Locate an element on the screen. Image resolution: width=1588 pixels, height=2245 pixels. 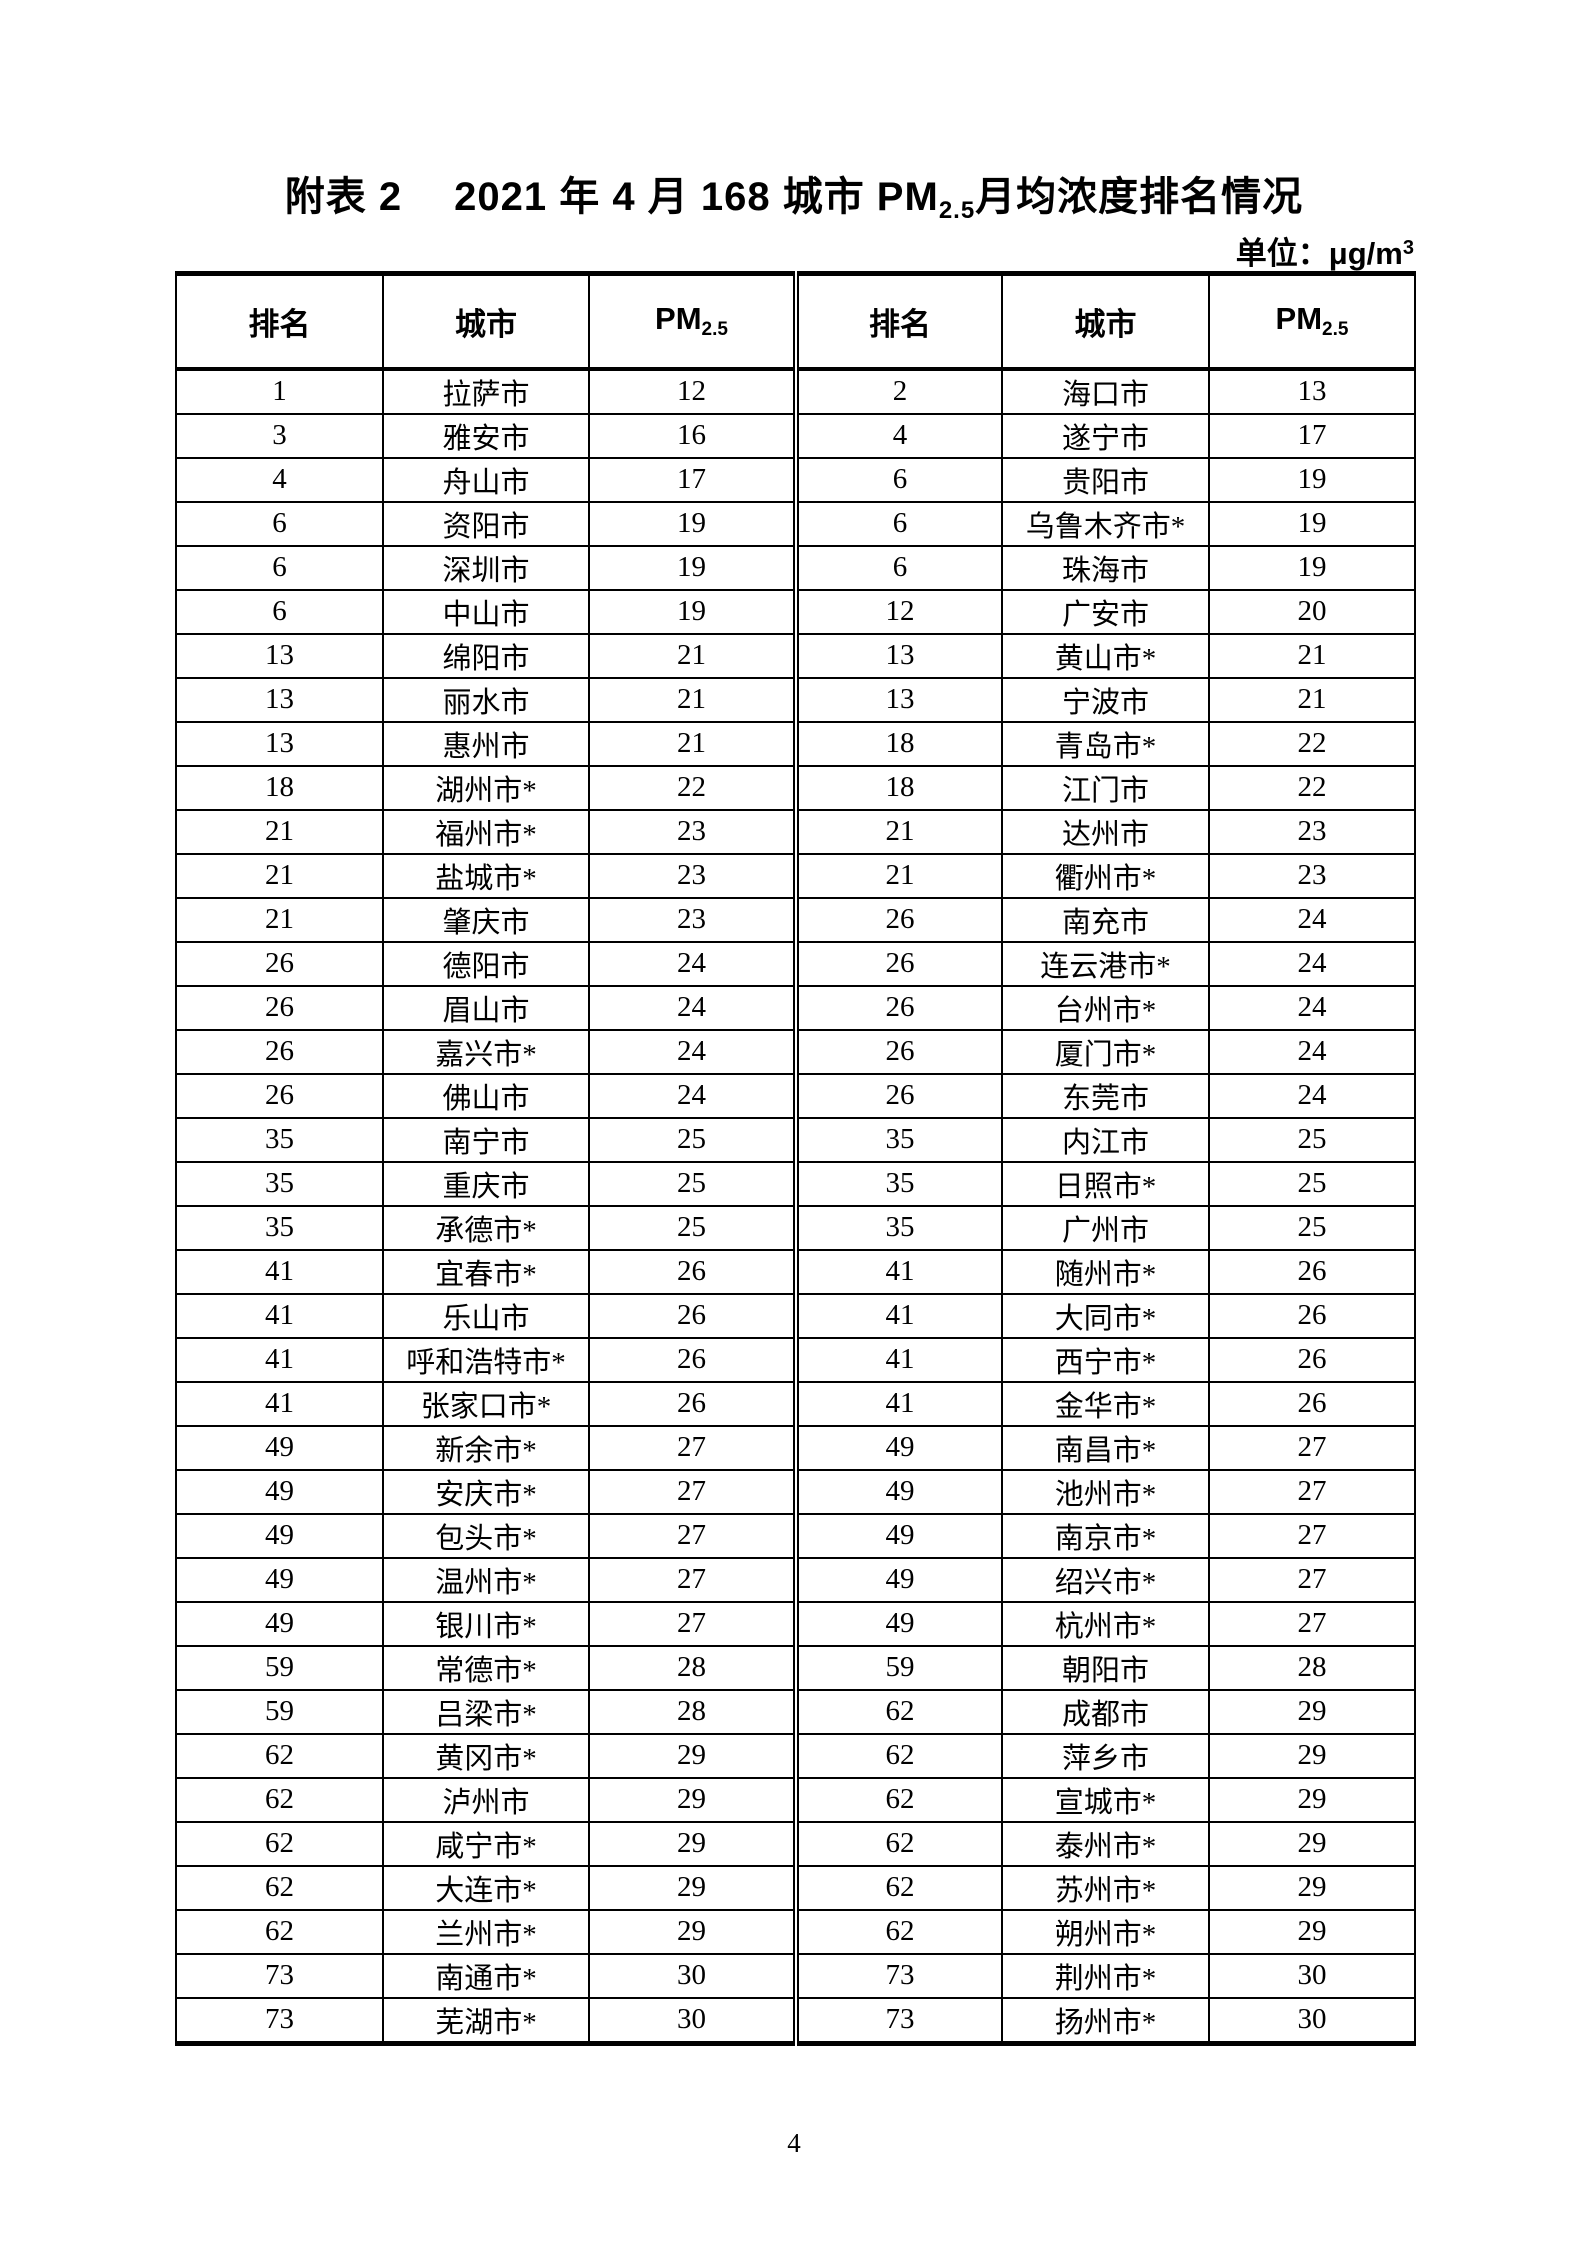
table-row: 18 湖州市* 22 18 江门市 22 is located at coordinates (795, 787).